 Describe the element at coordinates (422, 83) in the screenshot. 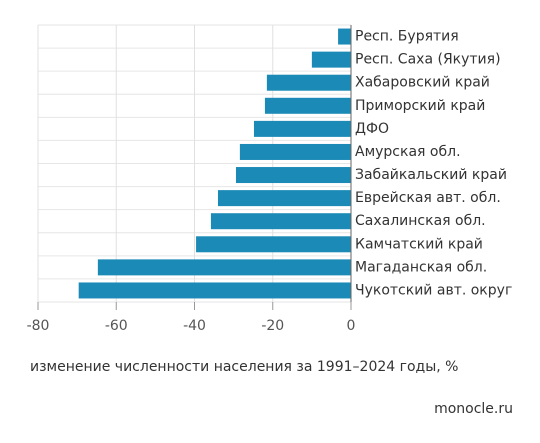

I see `y-tick-label: Хабаровский край` at that location.